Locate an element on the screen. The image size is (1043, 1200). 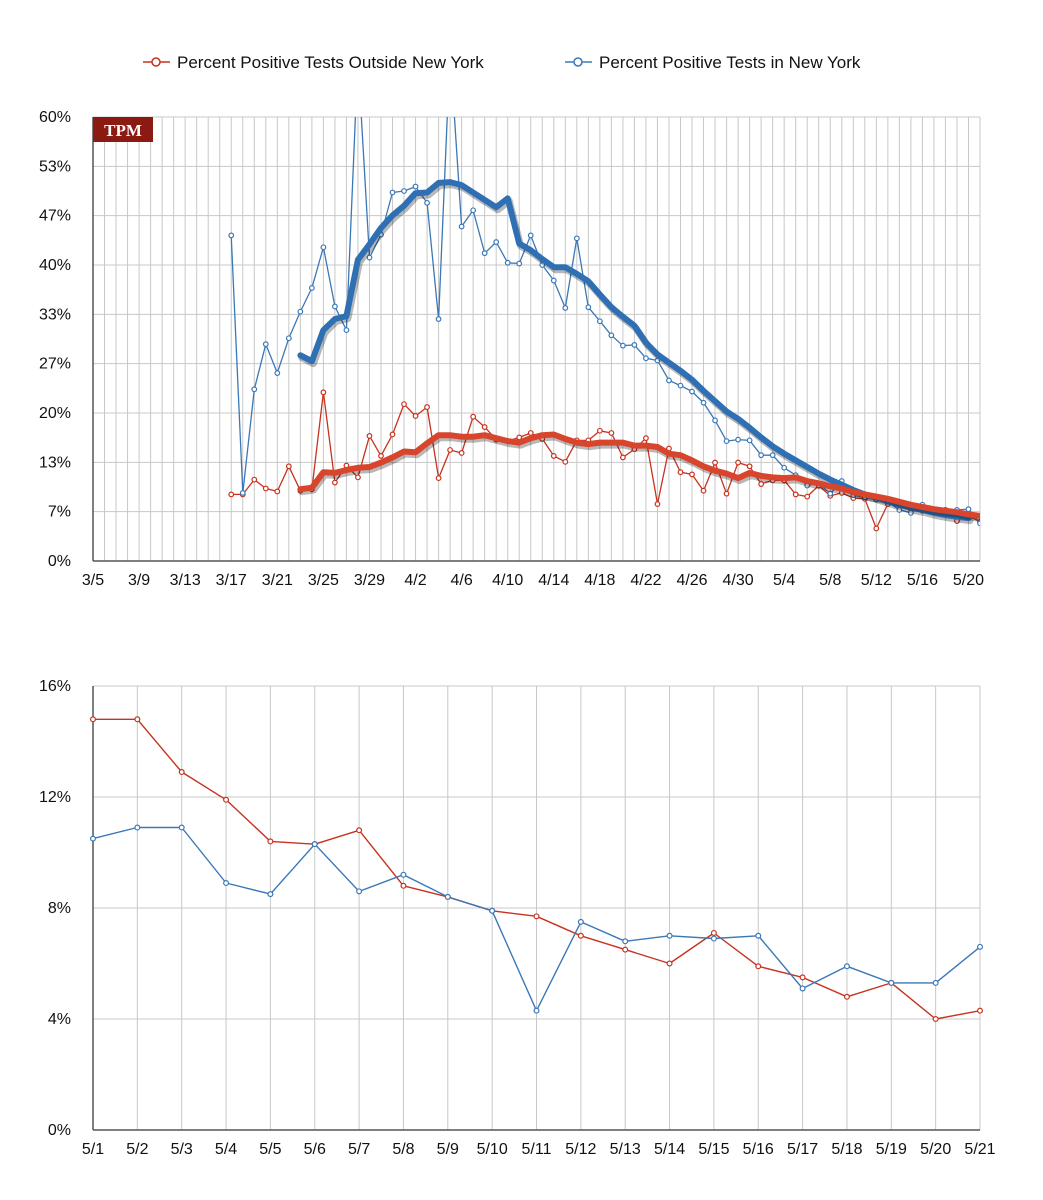
x-tick-label: 5/17 is located at coordinates (802, 1149).